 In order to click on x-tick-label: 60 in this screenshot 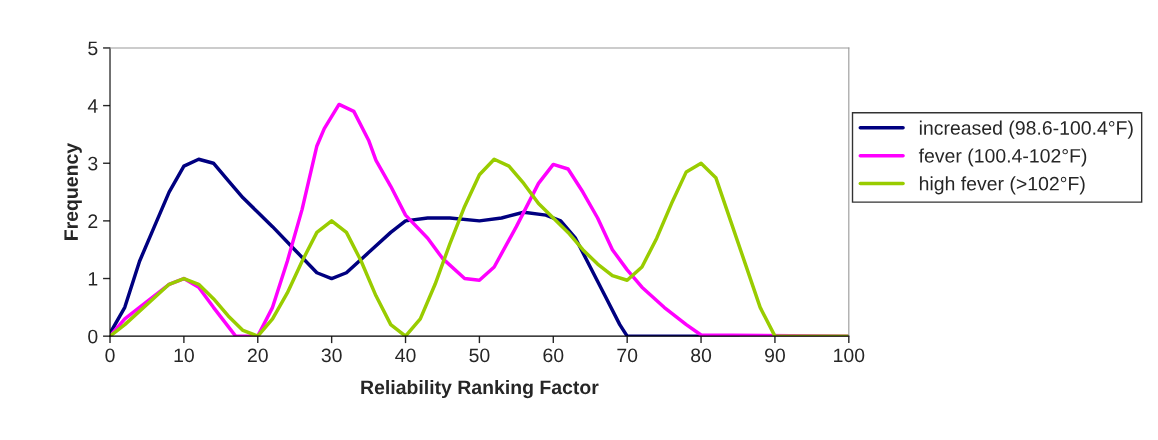, I will do `click(553, 355)`.